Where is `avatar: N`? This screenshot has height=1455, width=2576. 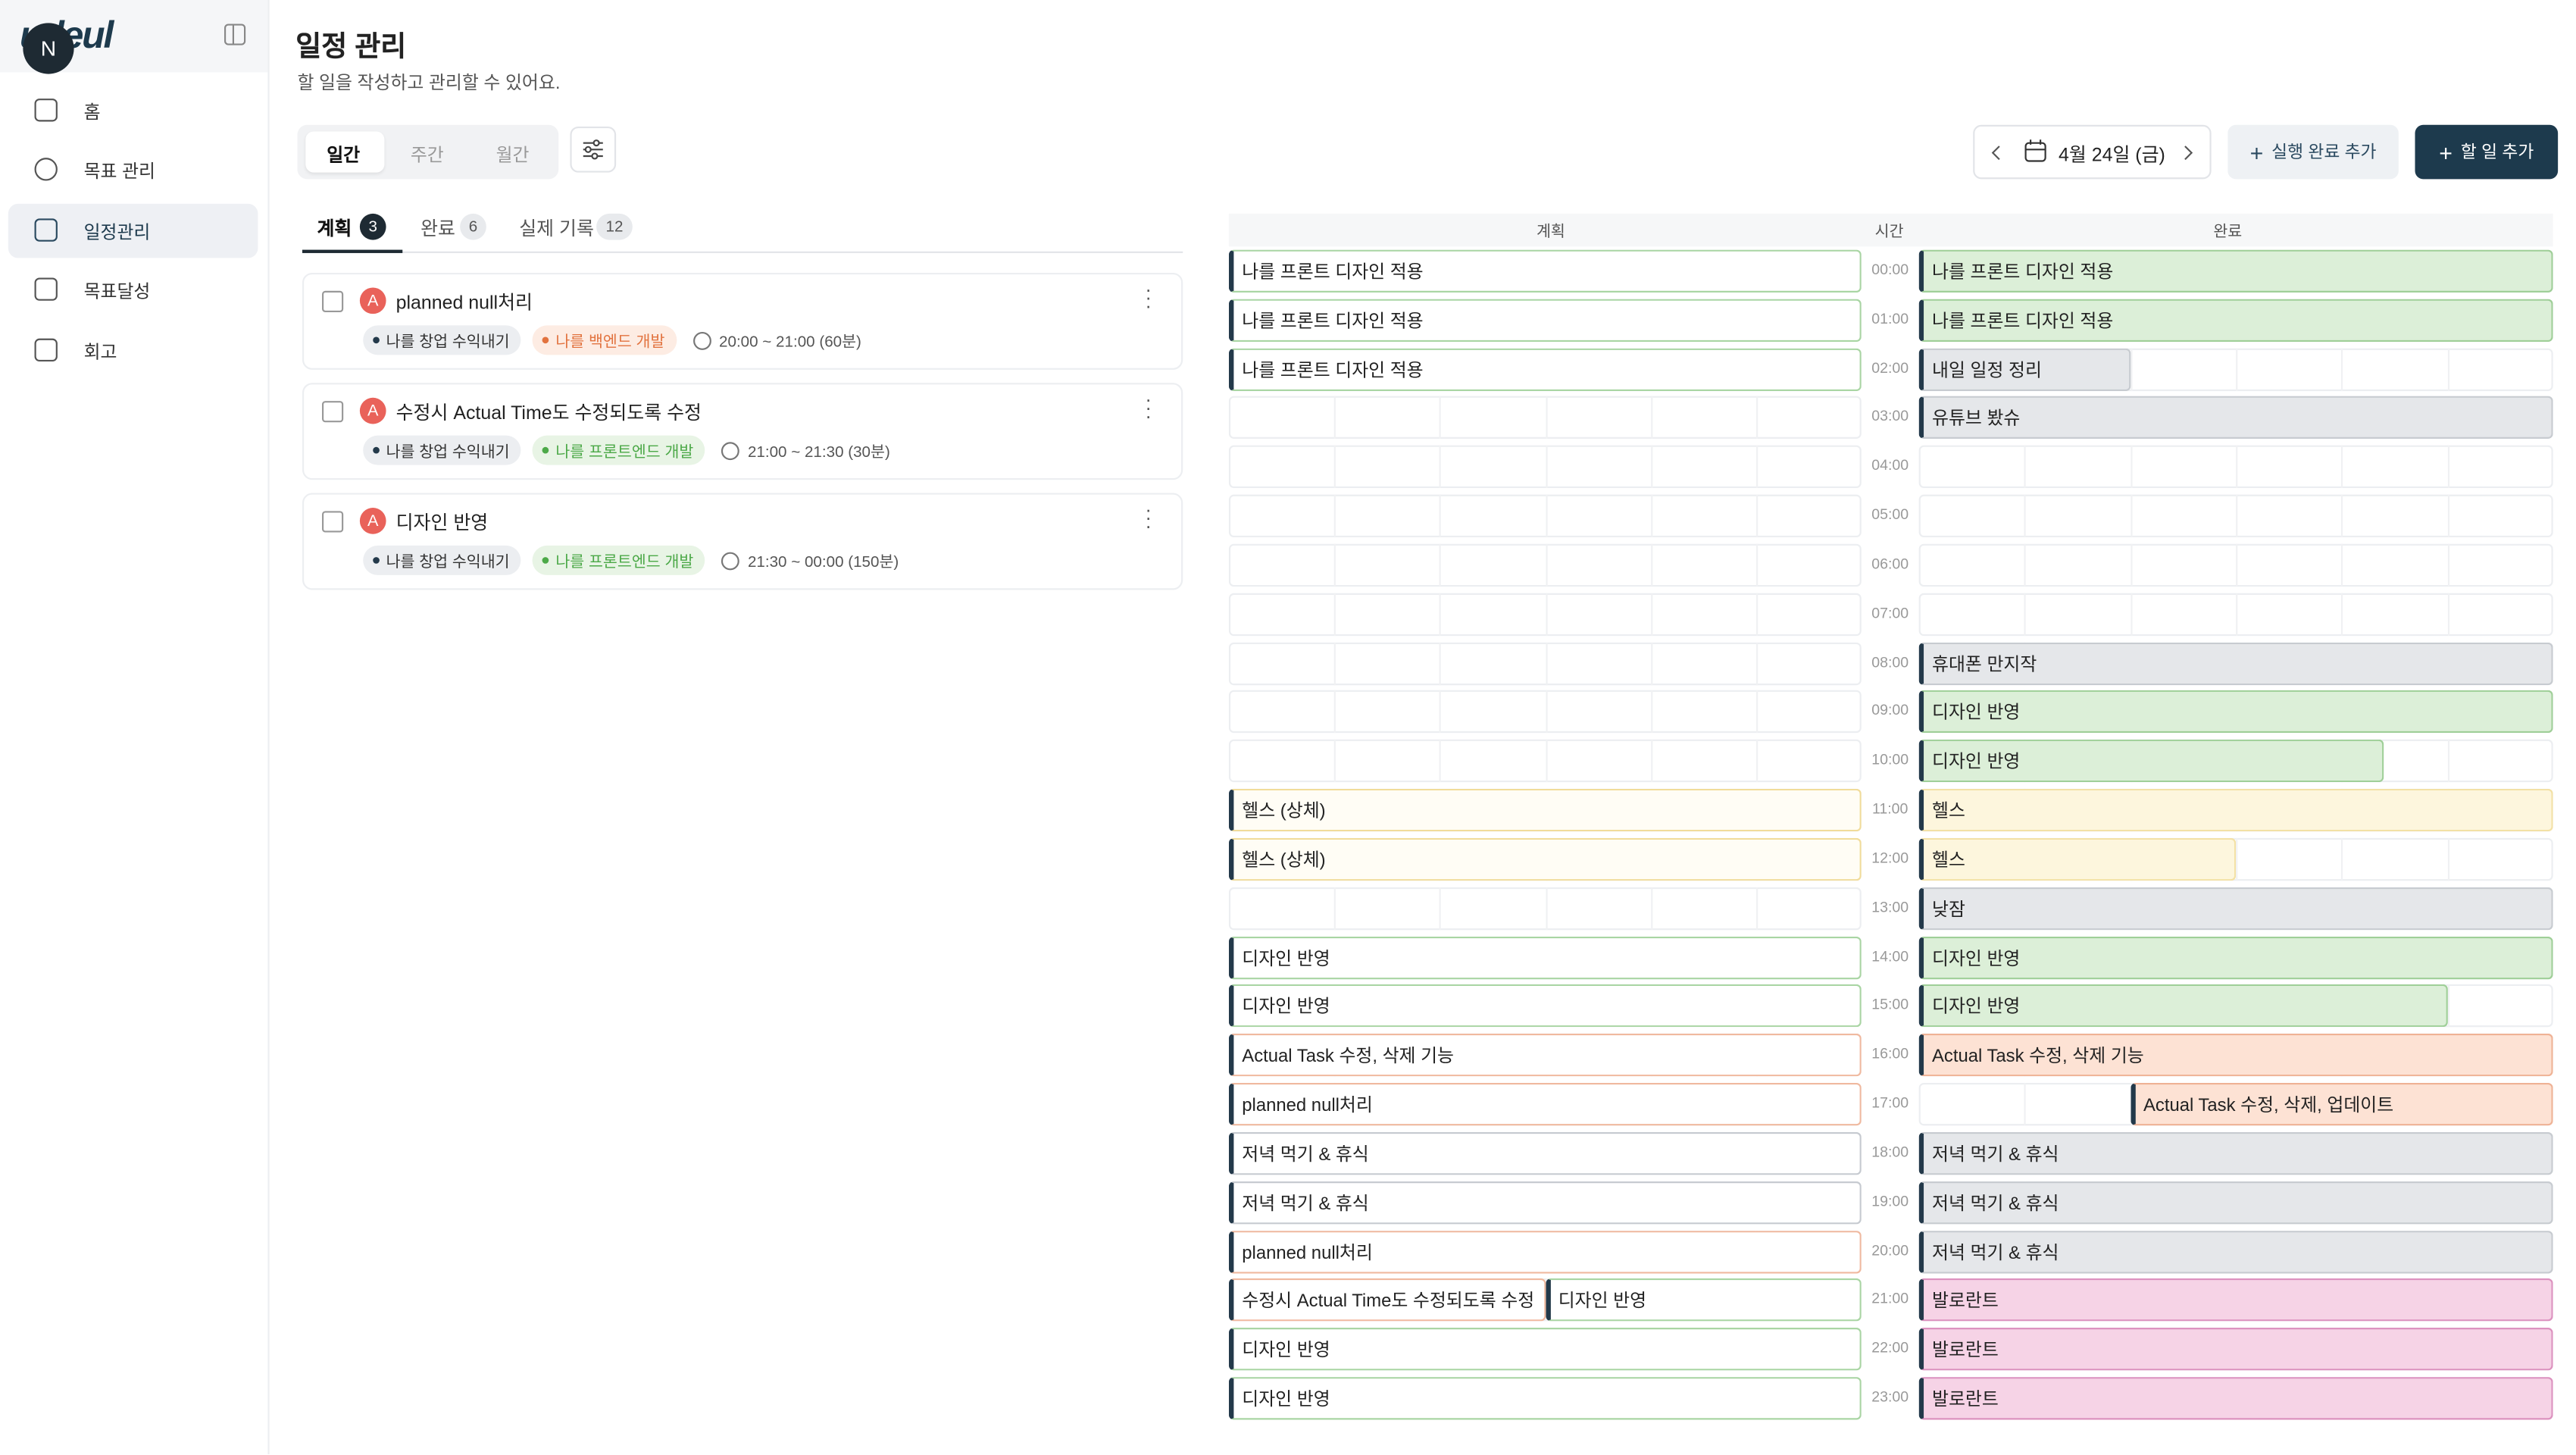
avatar: N is located at coordinates (48, 48).